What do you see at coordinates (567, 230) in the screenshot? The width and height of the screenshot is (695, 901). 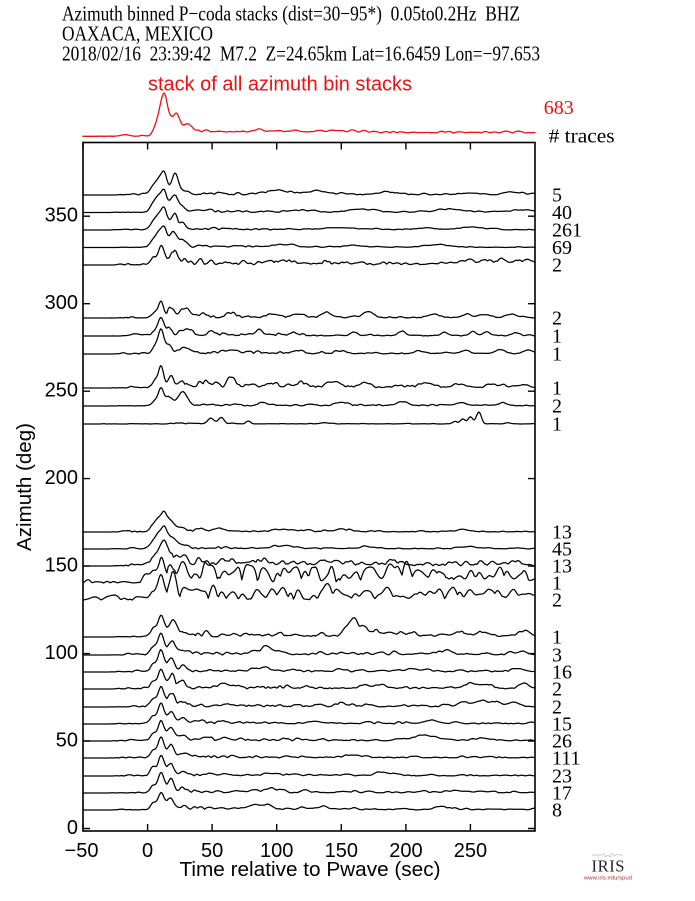 I see `svg-text: 261` at bounding box center [567, 230].